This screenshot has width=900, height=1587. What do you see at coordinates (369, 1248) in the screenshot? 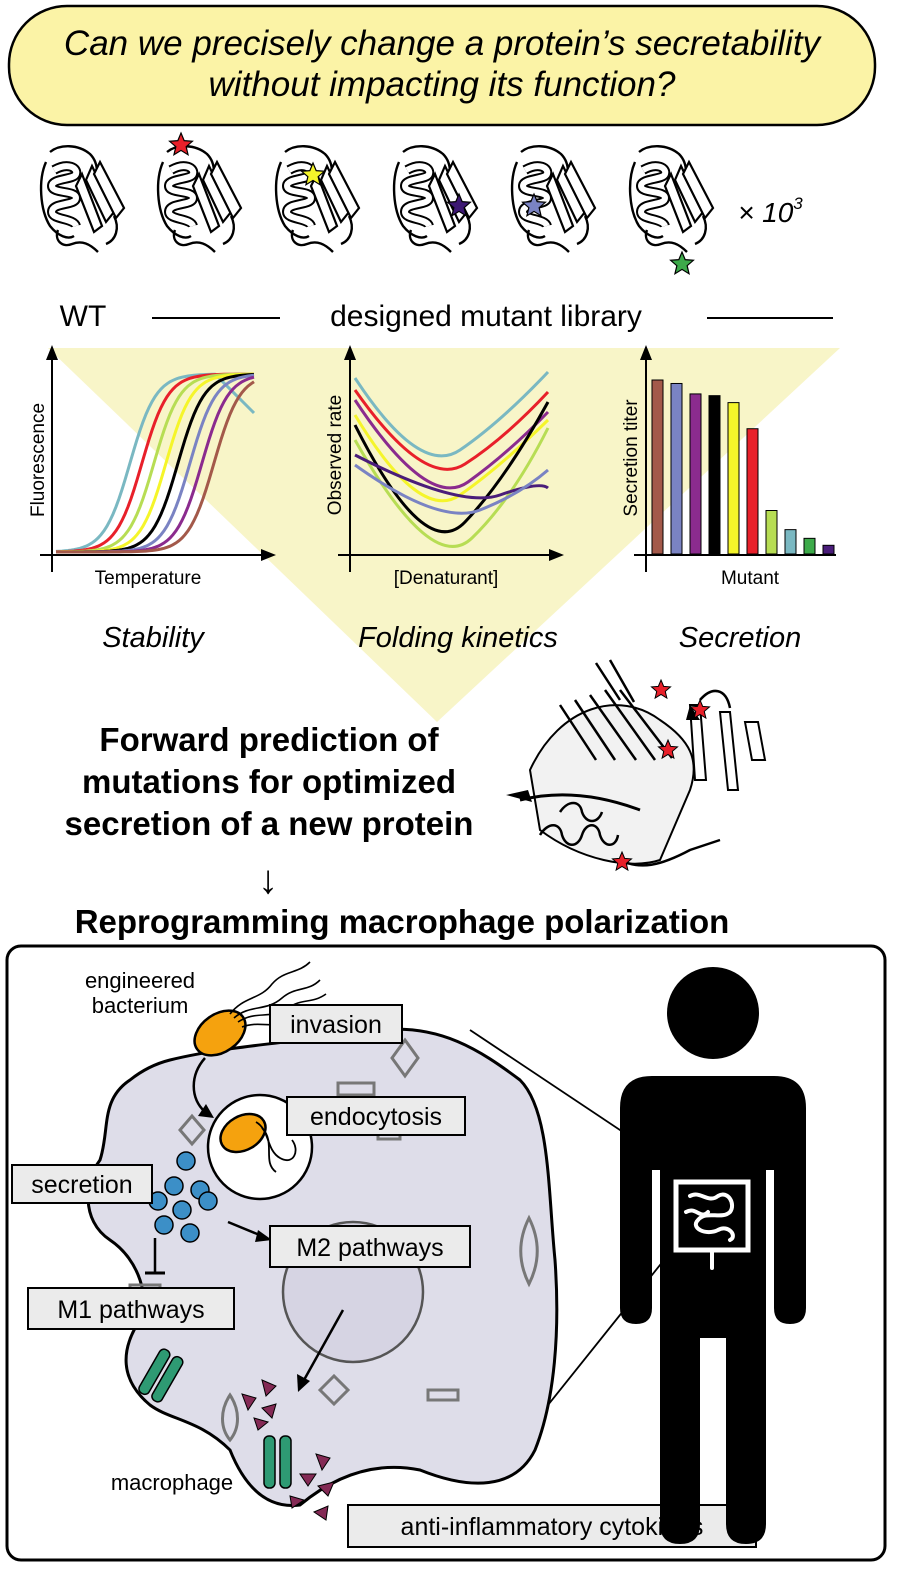
I see `m2-label: M2 pathways` at bounding box center [369, 1248].